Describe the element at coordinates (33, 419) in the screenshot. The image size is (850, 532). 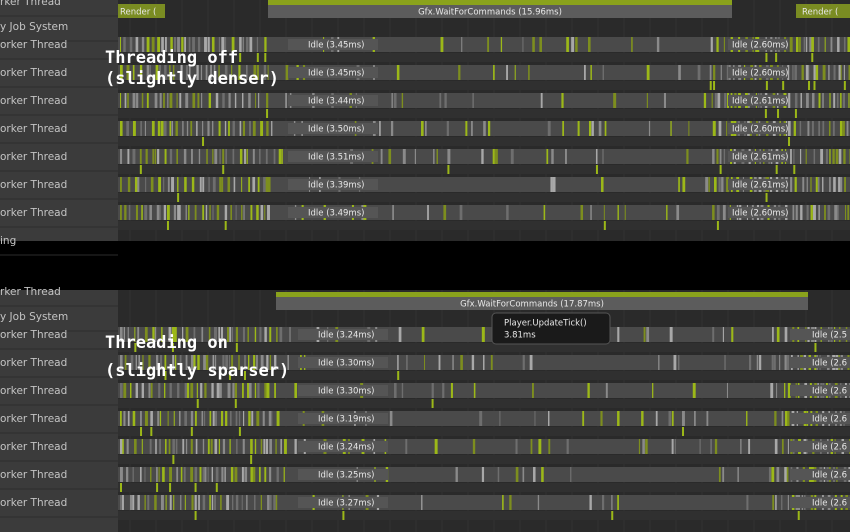
I see `sidebar-label: orker Thread` at that location.